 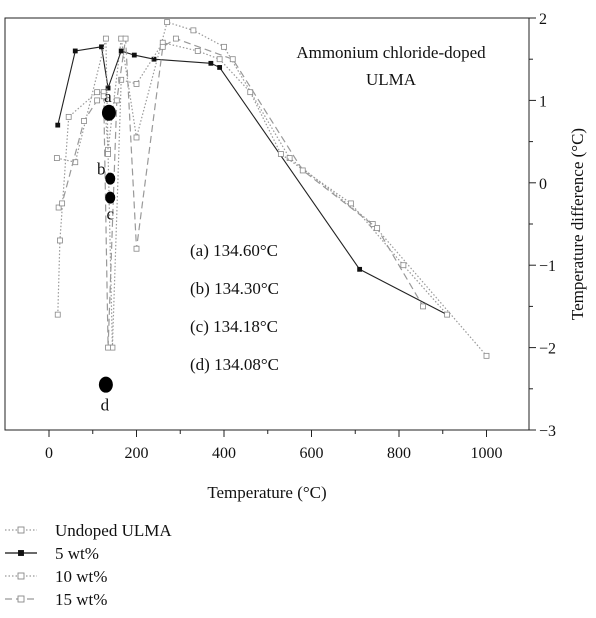 I want to click on peak-value-c: (c) 134.18°C, so click(x=234, y=326).